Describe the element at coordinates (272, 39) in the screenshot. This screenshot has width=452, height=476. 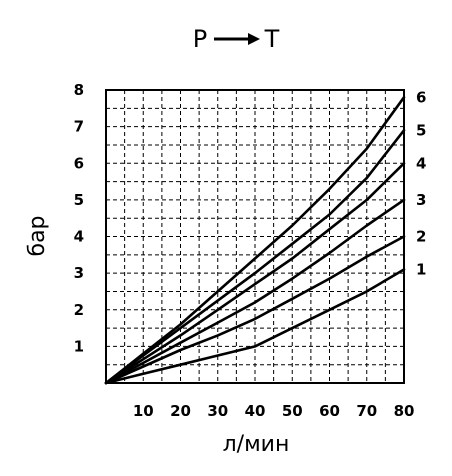
I see `chart-title-to: T` at that location.